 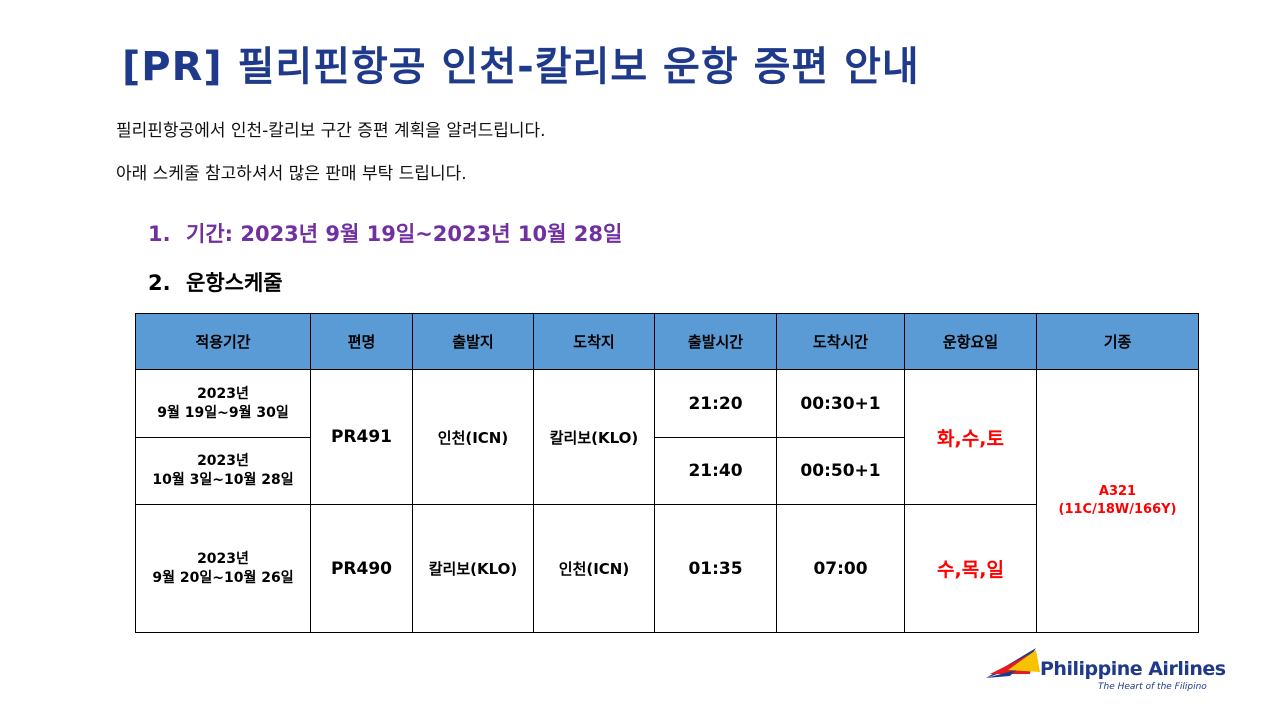 What do you see at coordinates (473, 568) in the screenshot?
I see `origin-cell: 칼리보(KLO)` at bounding box center [473, 568].